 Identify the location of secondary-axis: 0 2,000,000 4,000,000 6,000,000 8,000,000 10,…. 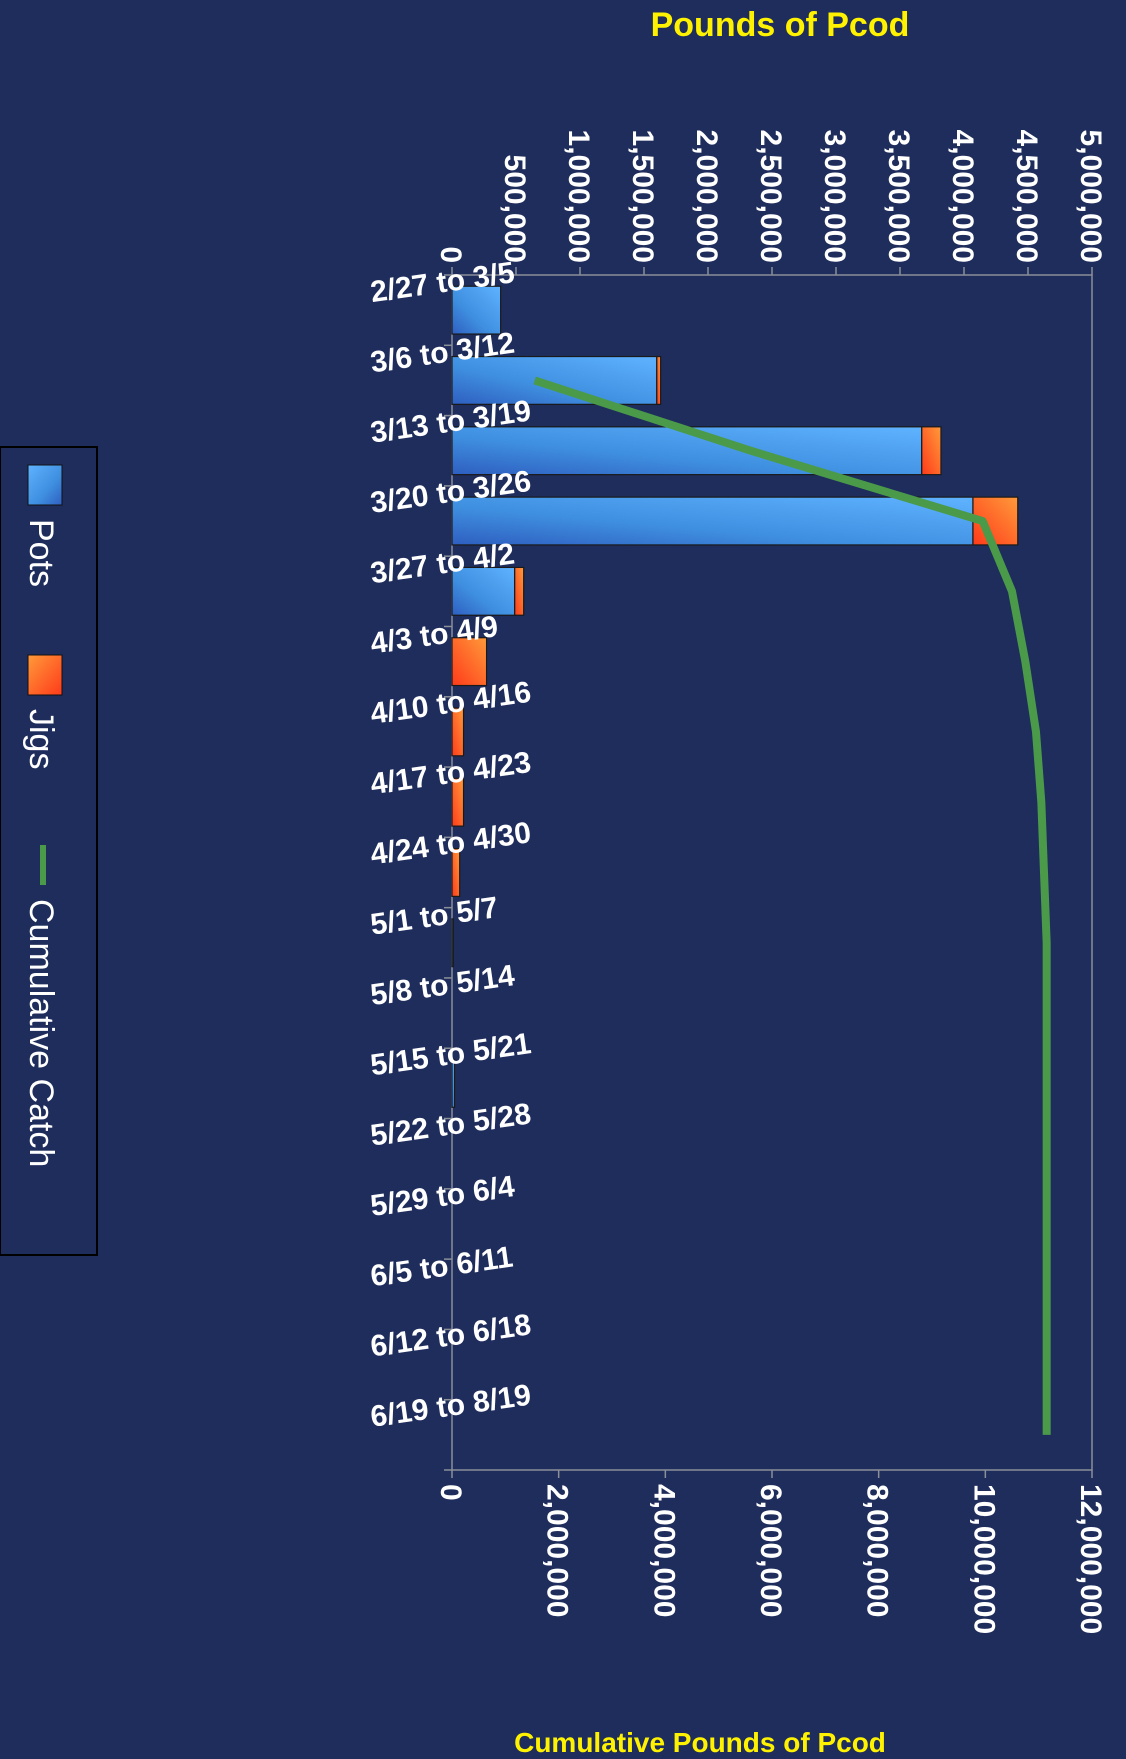
(770, 1552).